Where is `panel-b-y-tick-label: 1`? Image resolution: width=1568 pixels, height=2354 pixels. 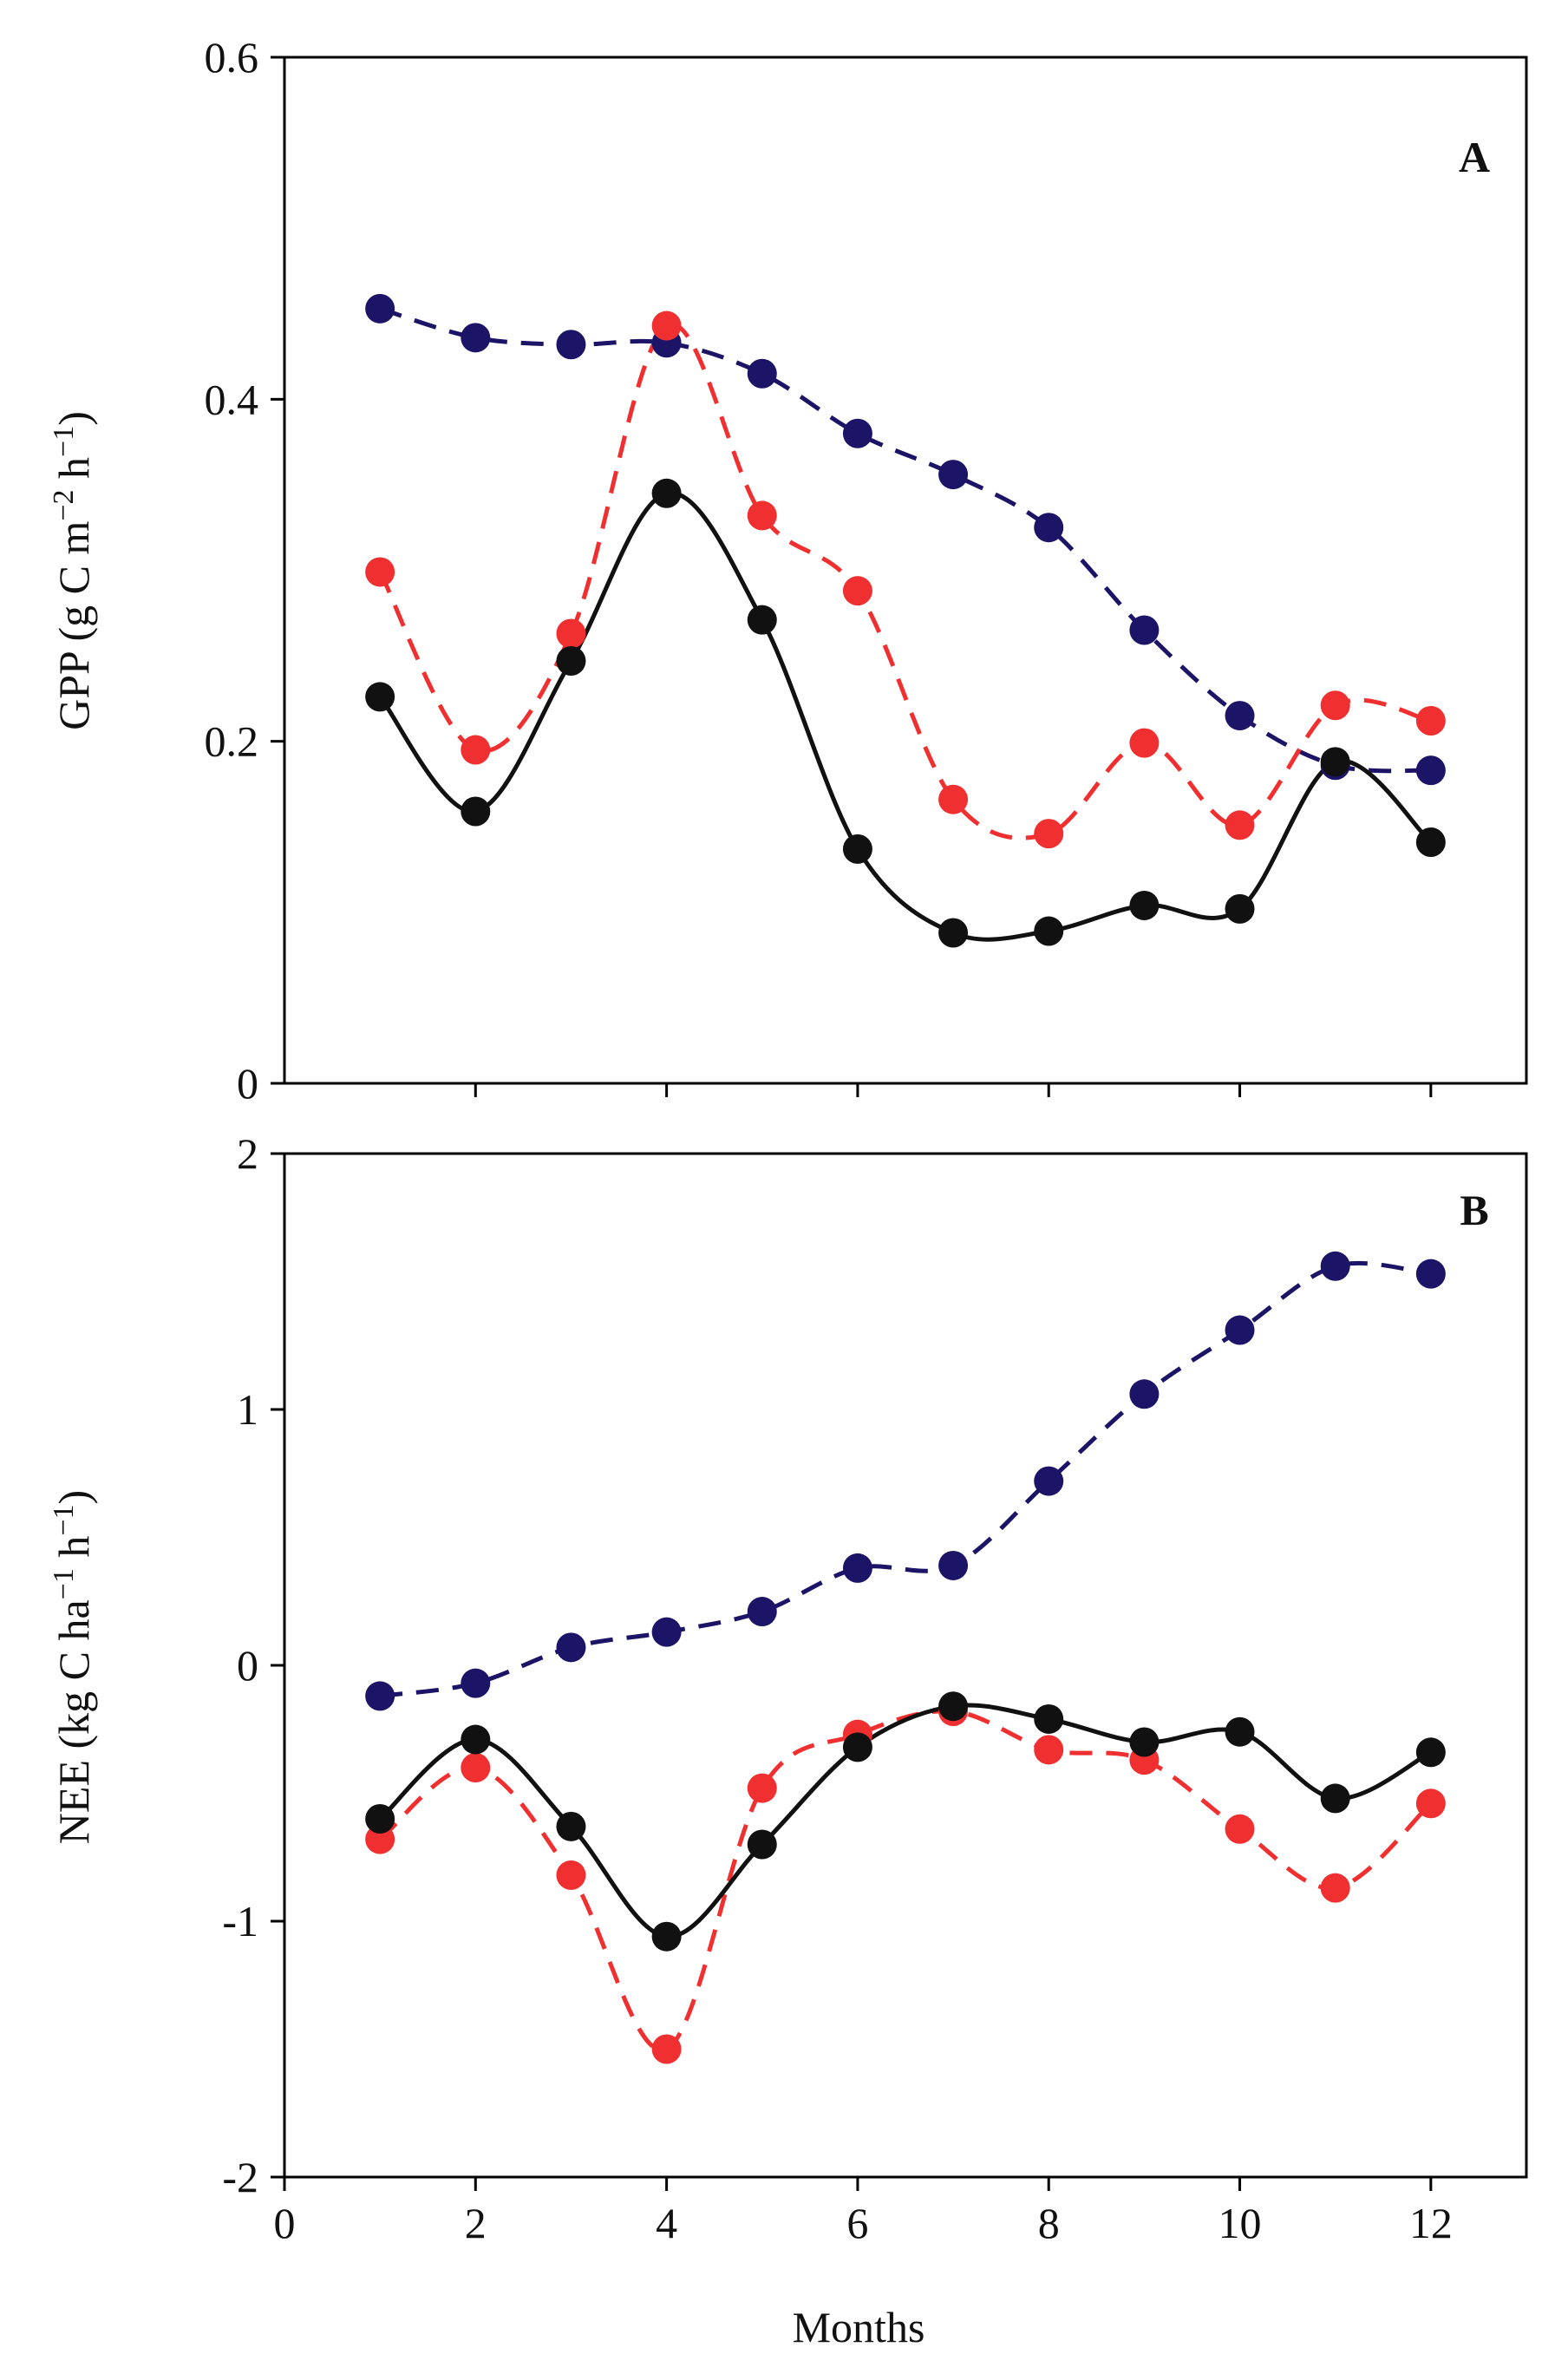
panel-b-y-tick-label: 1 is located at coordinates (248, 1409).